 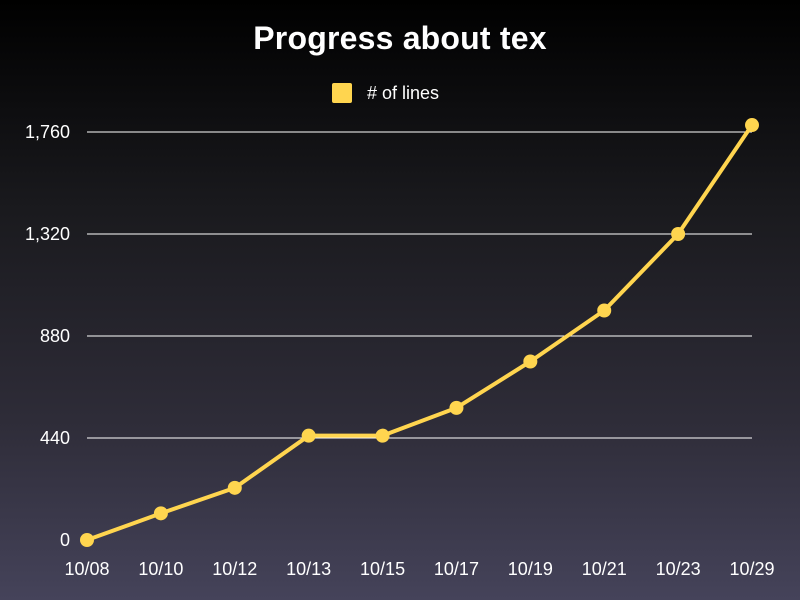 What do you see at coordinates (403, 93) in the screenshot?
I see `legend-label-lines: # of lines` at bounding box center [403, 93].